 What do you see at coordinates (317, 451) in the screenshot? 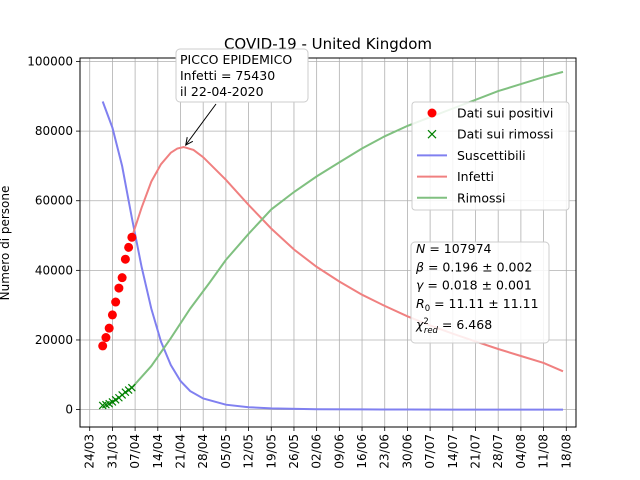
I see `x-tick-label: 02/06` at bounding box center [317, 451].